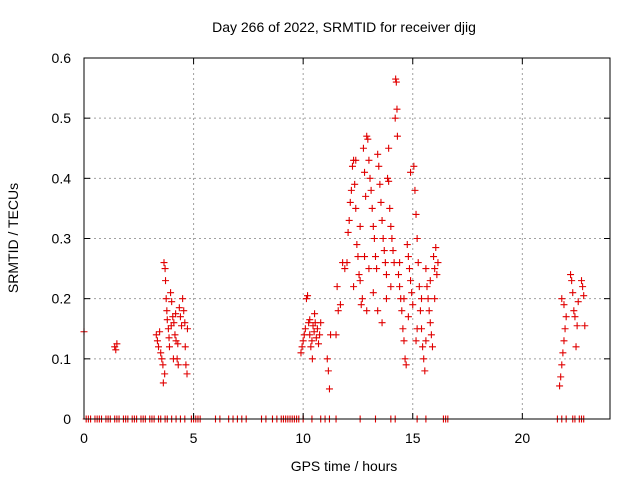 This screenshot has height=480, width=640. Describe the element at coordinates (67, 419) in the screenshot. I see `y-tick-label: 0` at that location.